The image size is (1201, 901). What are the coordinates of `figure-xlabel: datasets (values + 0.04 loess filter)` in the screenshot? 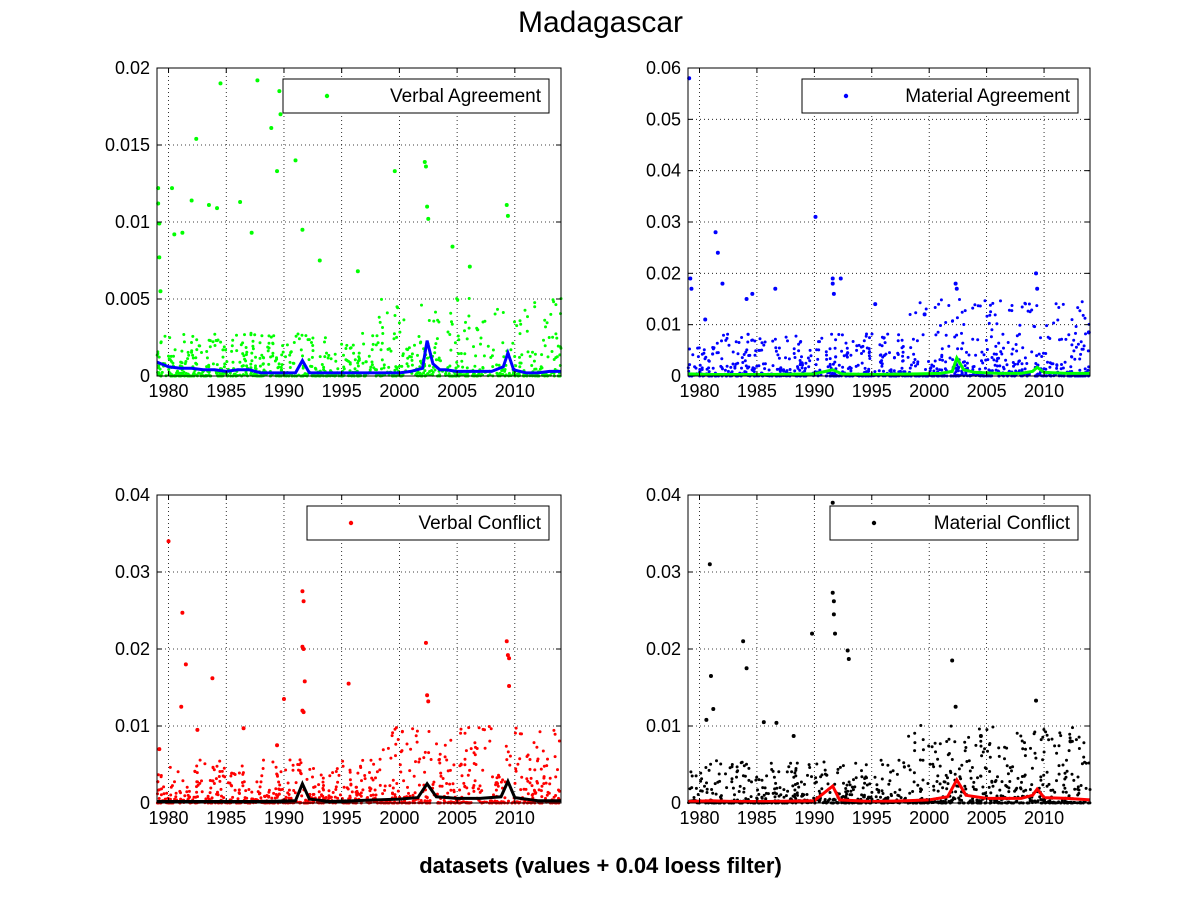 It's located at (600, 865).